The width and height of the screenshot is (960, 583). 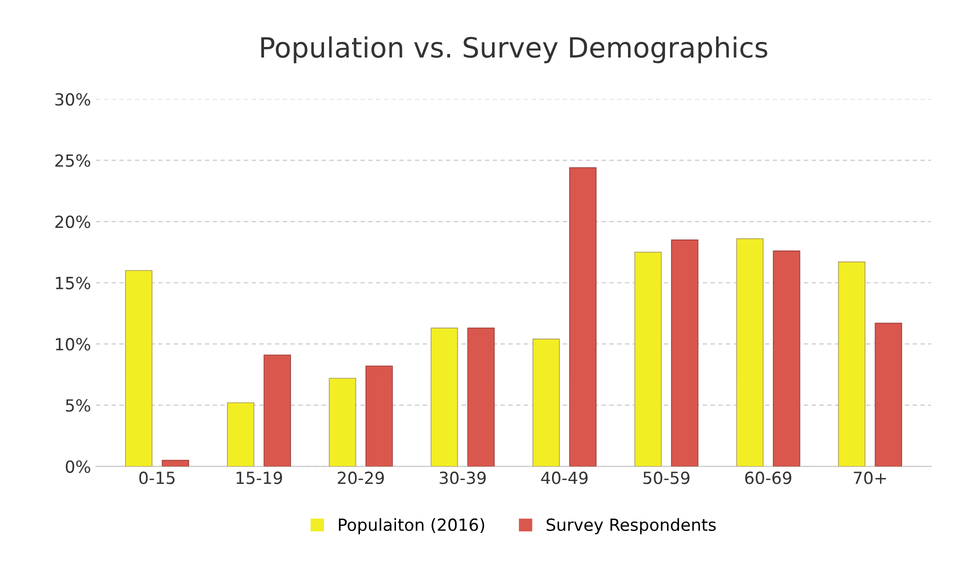 What do you see at coordinates (72, 99) in the screenshot?
I see `y-tick-label: 30%` at bounding box center [72, 99].